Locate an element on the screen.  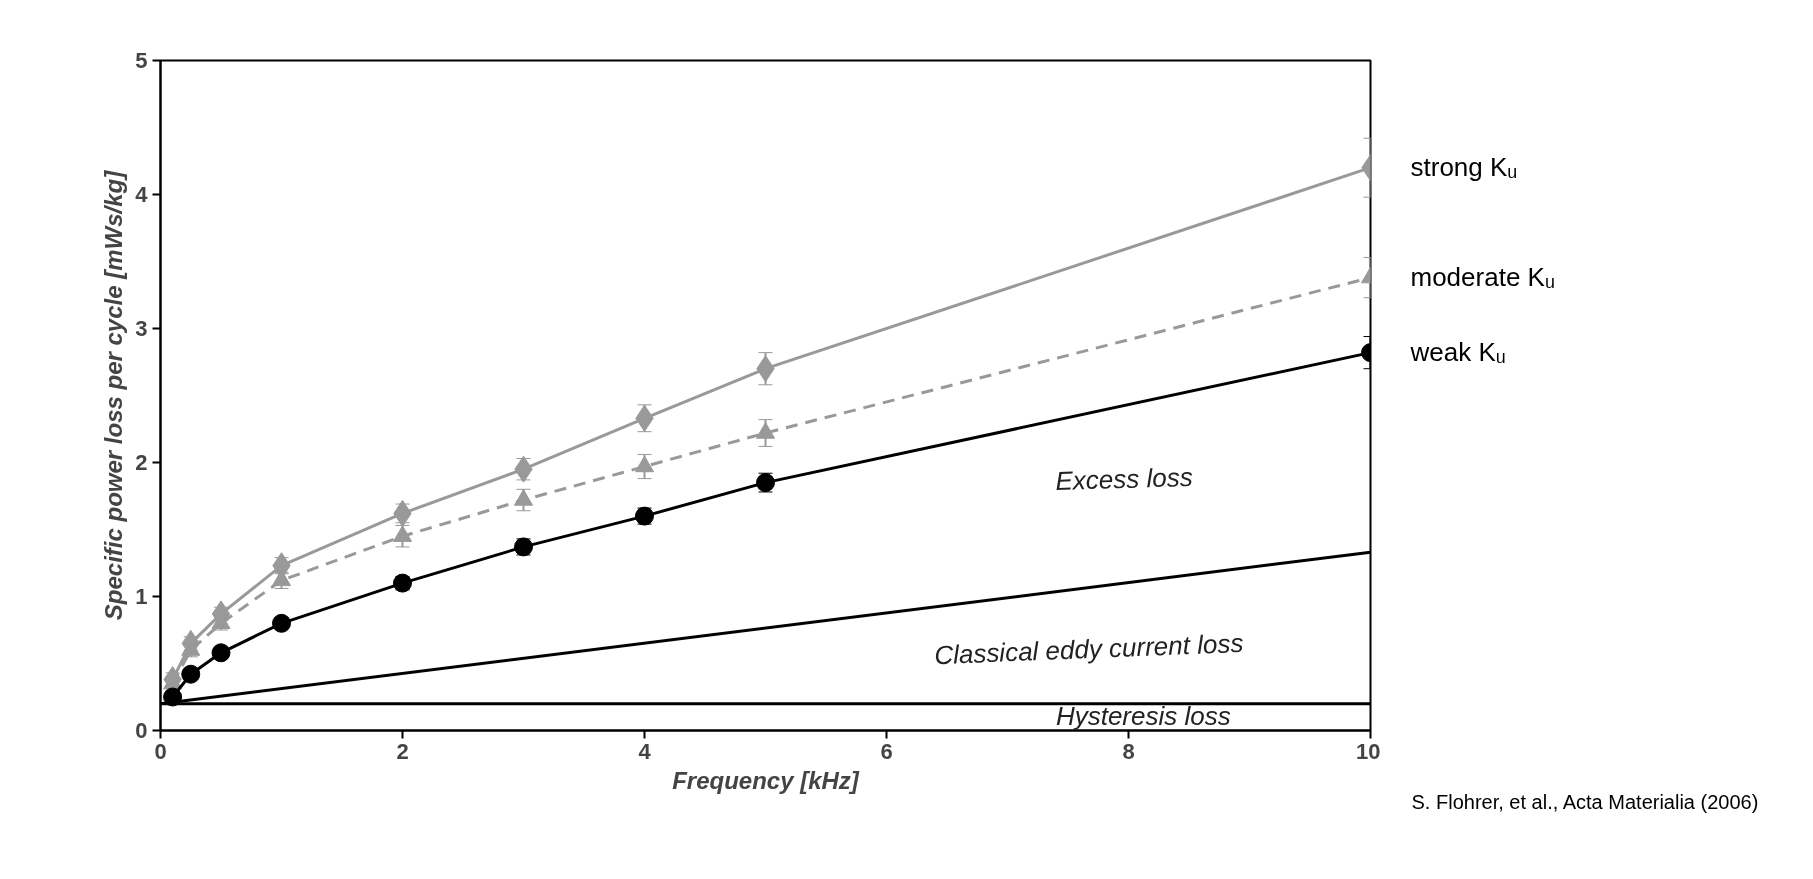
text: S. Flohrer, et al., Acta Materialia (2006) is located at coordinates (1585, 801).